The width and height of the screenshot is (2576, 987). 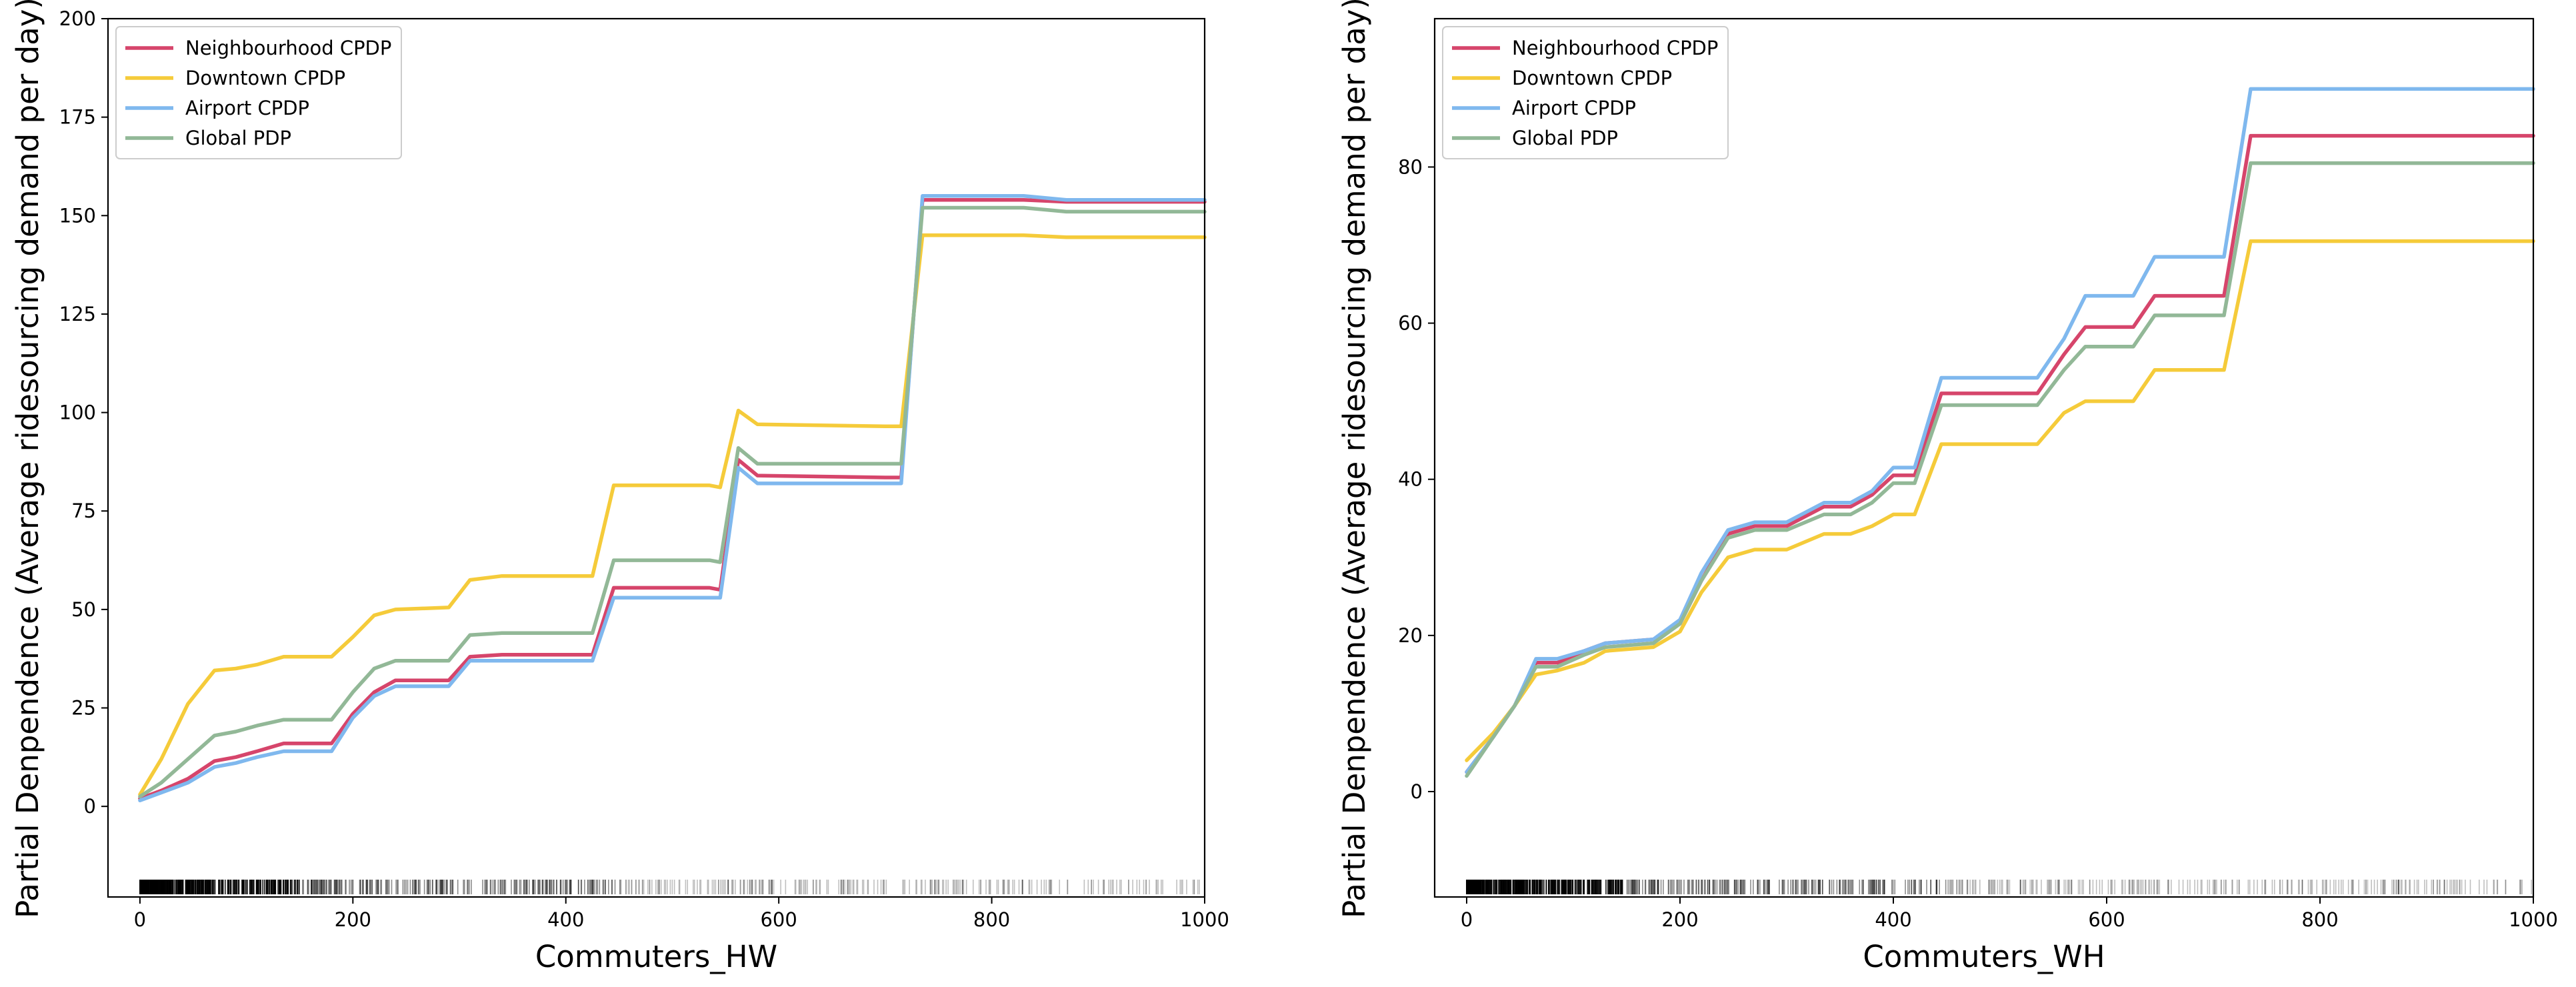 What do you see at coordinates (77, 314) in the screenshot?
I see `y-tick-label: 125` at bounding box center [77, 314].